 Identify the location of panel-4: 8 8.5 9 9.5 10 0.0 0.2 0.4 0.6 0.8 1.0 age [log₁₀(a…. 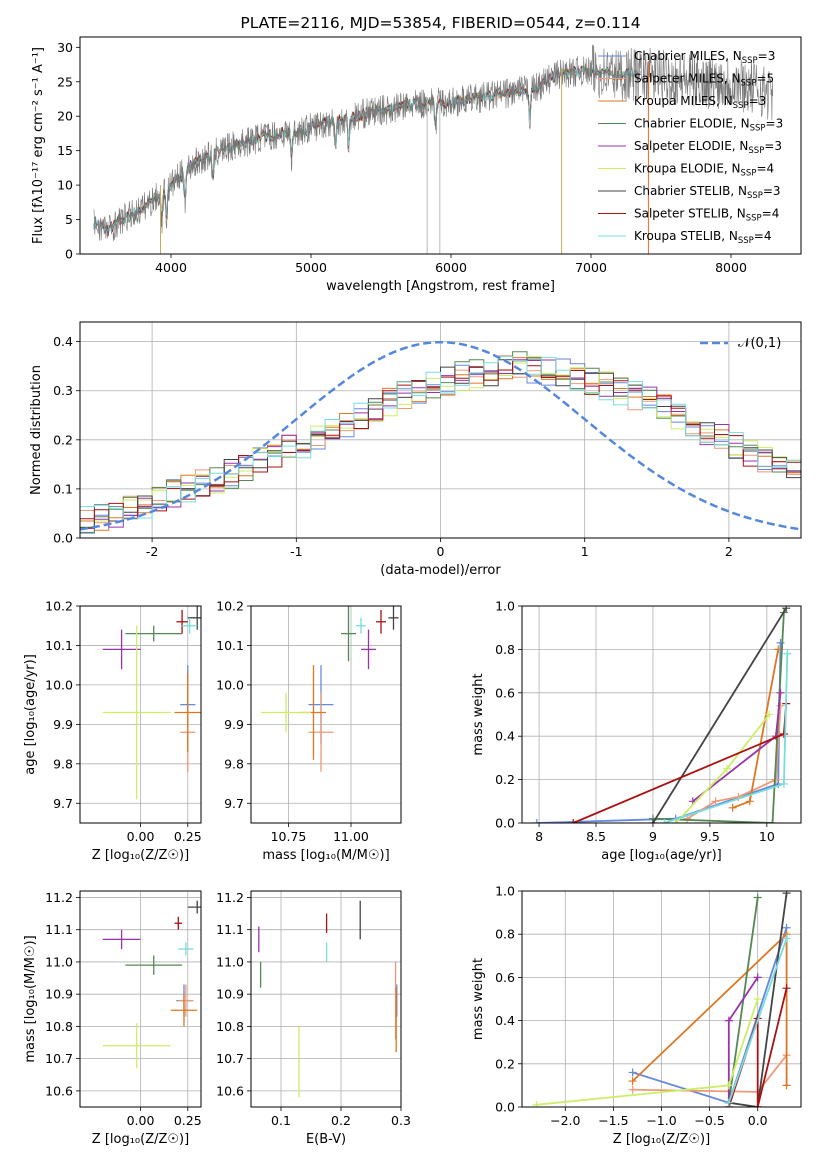
(636, 731).